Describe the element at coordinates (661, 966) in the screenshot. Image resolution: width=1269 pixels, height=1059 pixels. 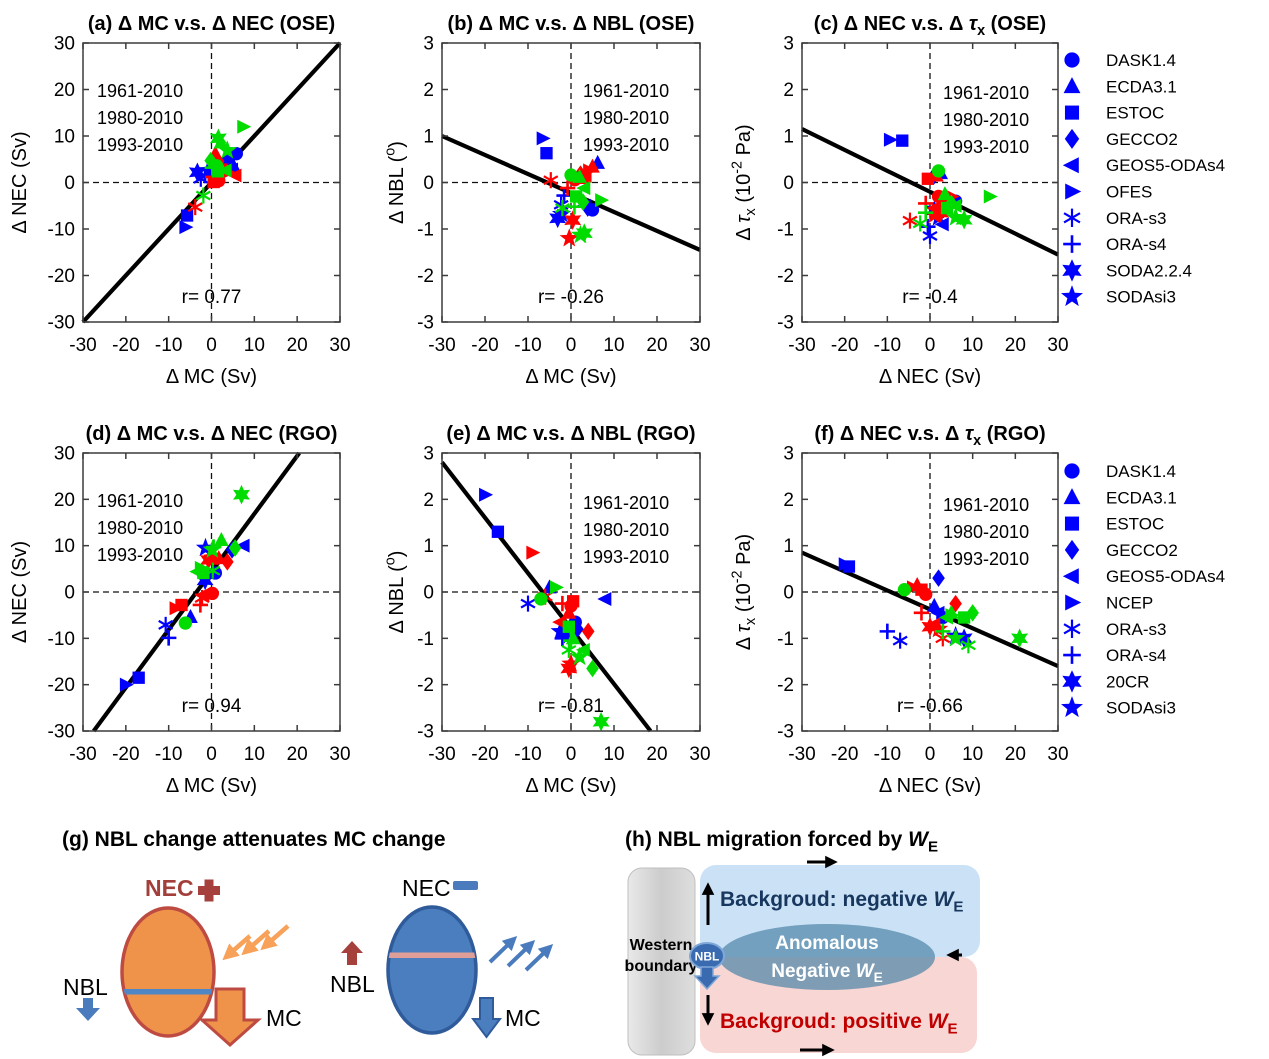
I see `western-boundary-line2: boundary` at that location.